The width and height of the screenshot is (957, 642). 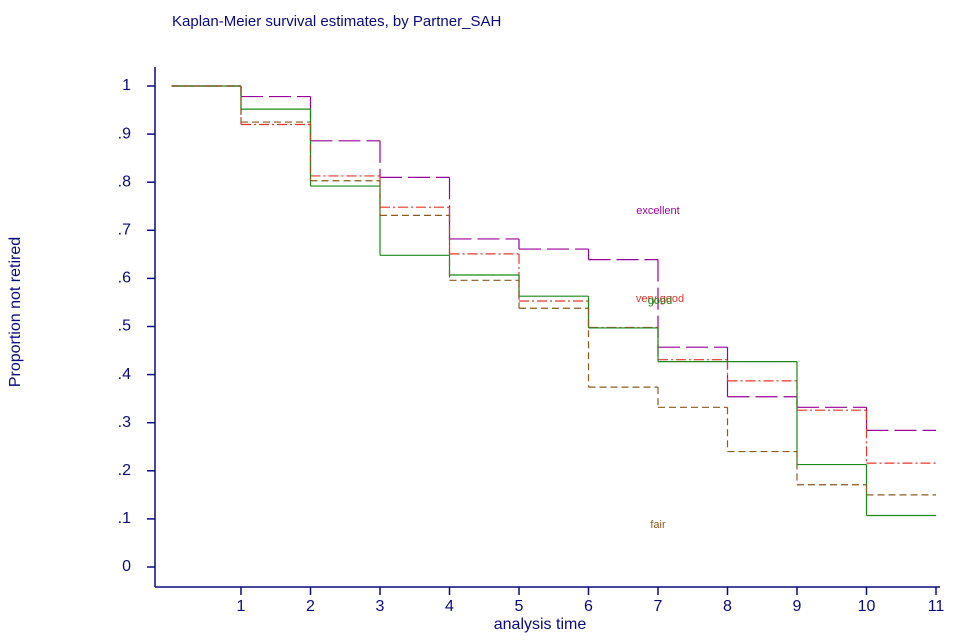 I want to click on x-tick-label: 4, so click(x=449, y=606).